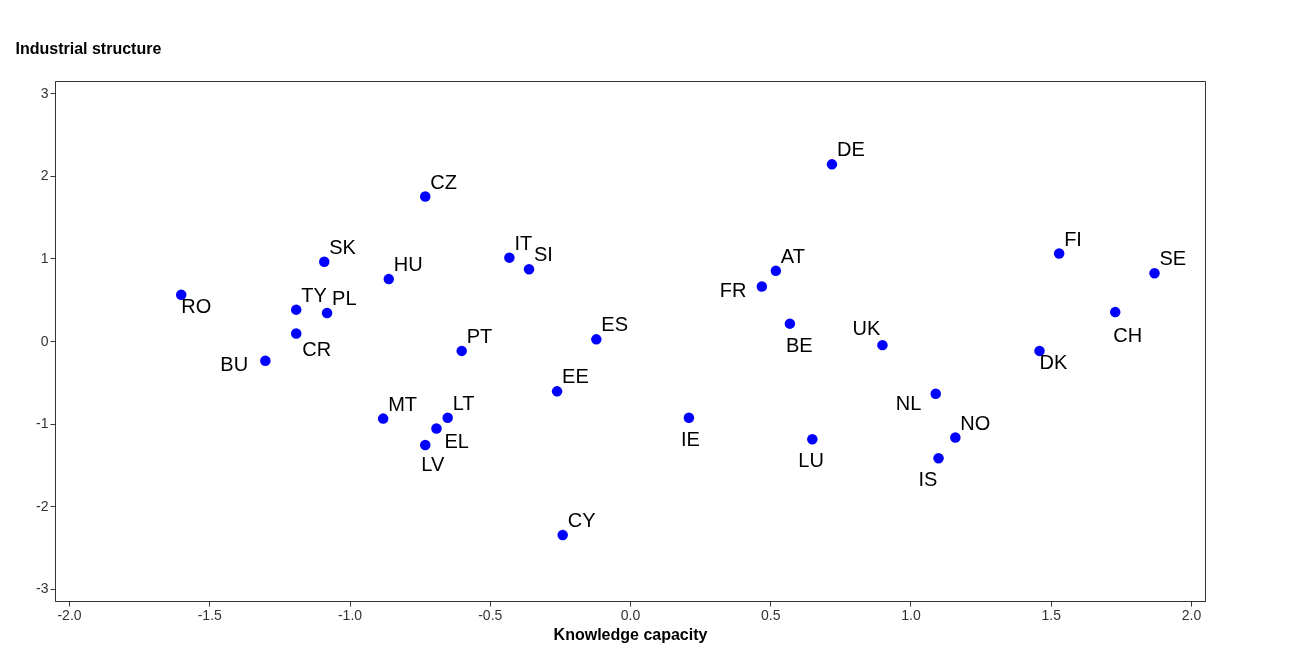  I want to click on annotation: SE, so click(1173, 258).